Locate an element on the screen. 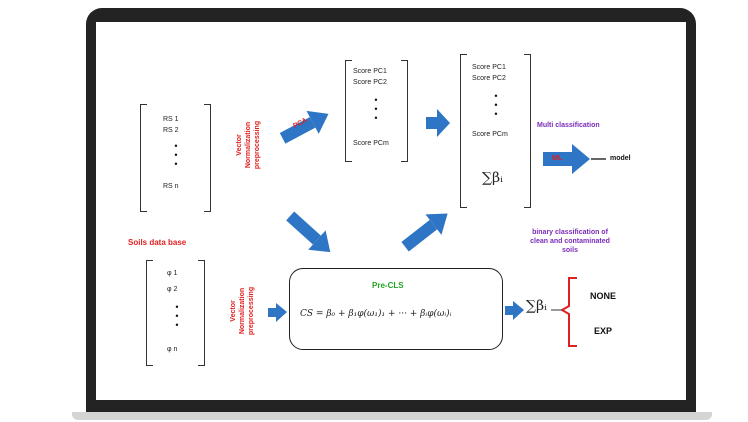 This screenshot has height=422, width=748. scores-b-sum: ∑βᵢ is located at coordinates (492, 178).